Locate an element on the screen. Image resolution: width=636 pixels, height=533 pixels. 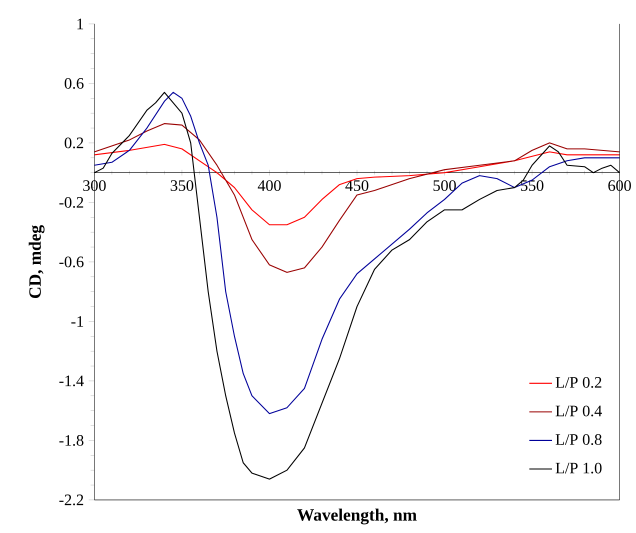
y-tick-label: -1 is located at coordinates (77, 321).